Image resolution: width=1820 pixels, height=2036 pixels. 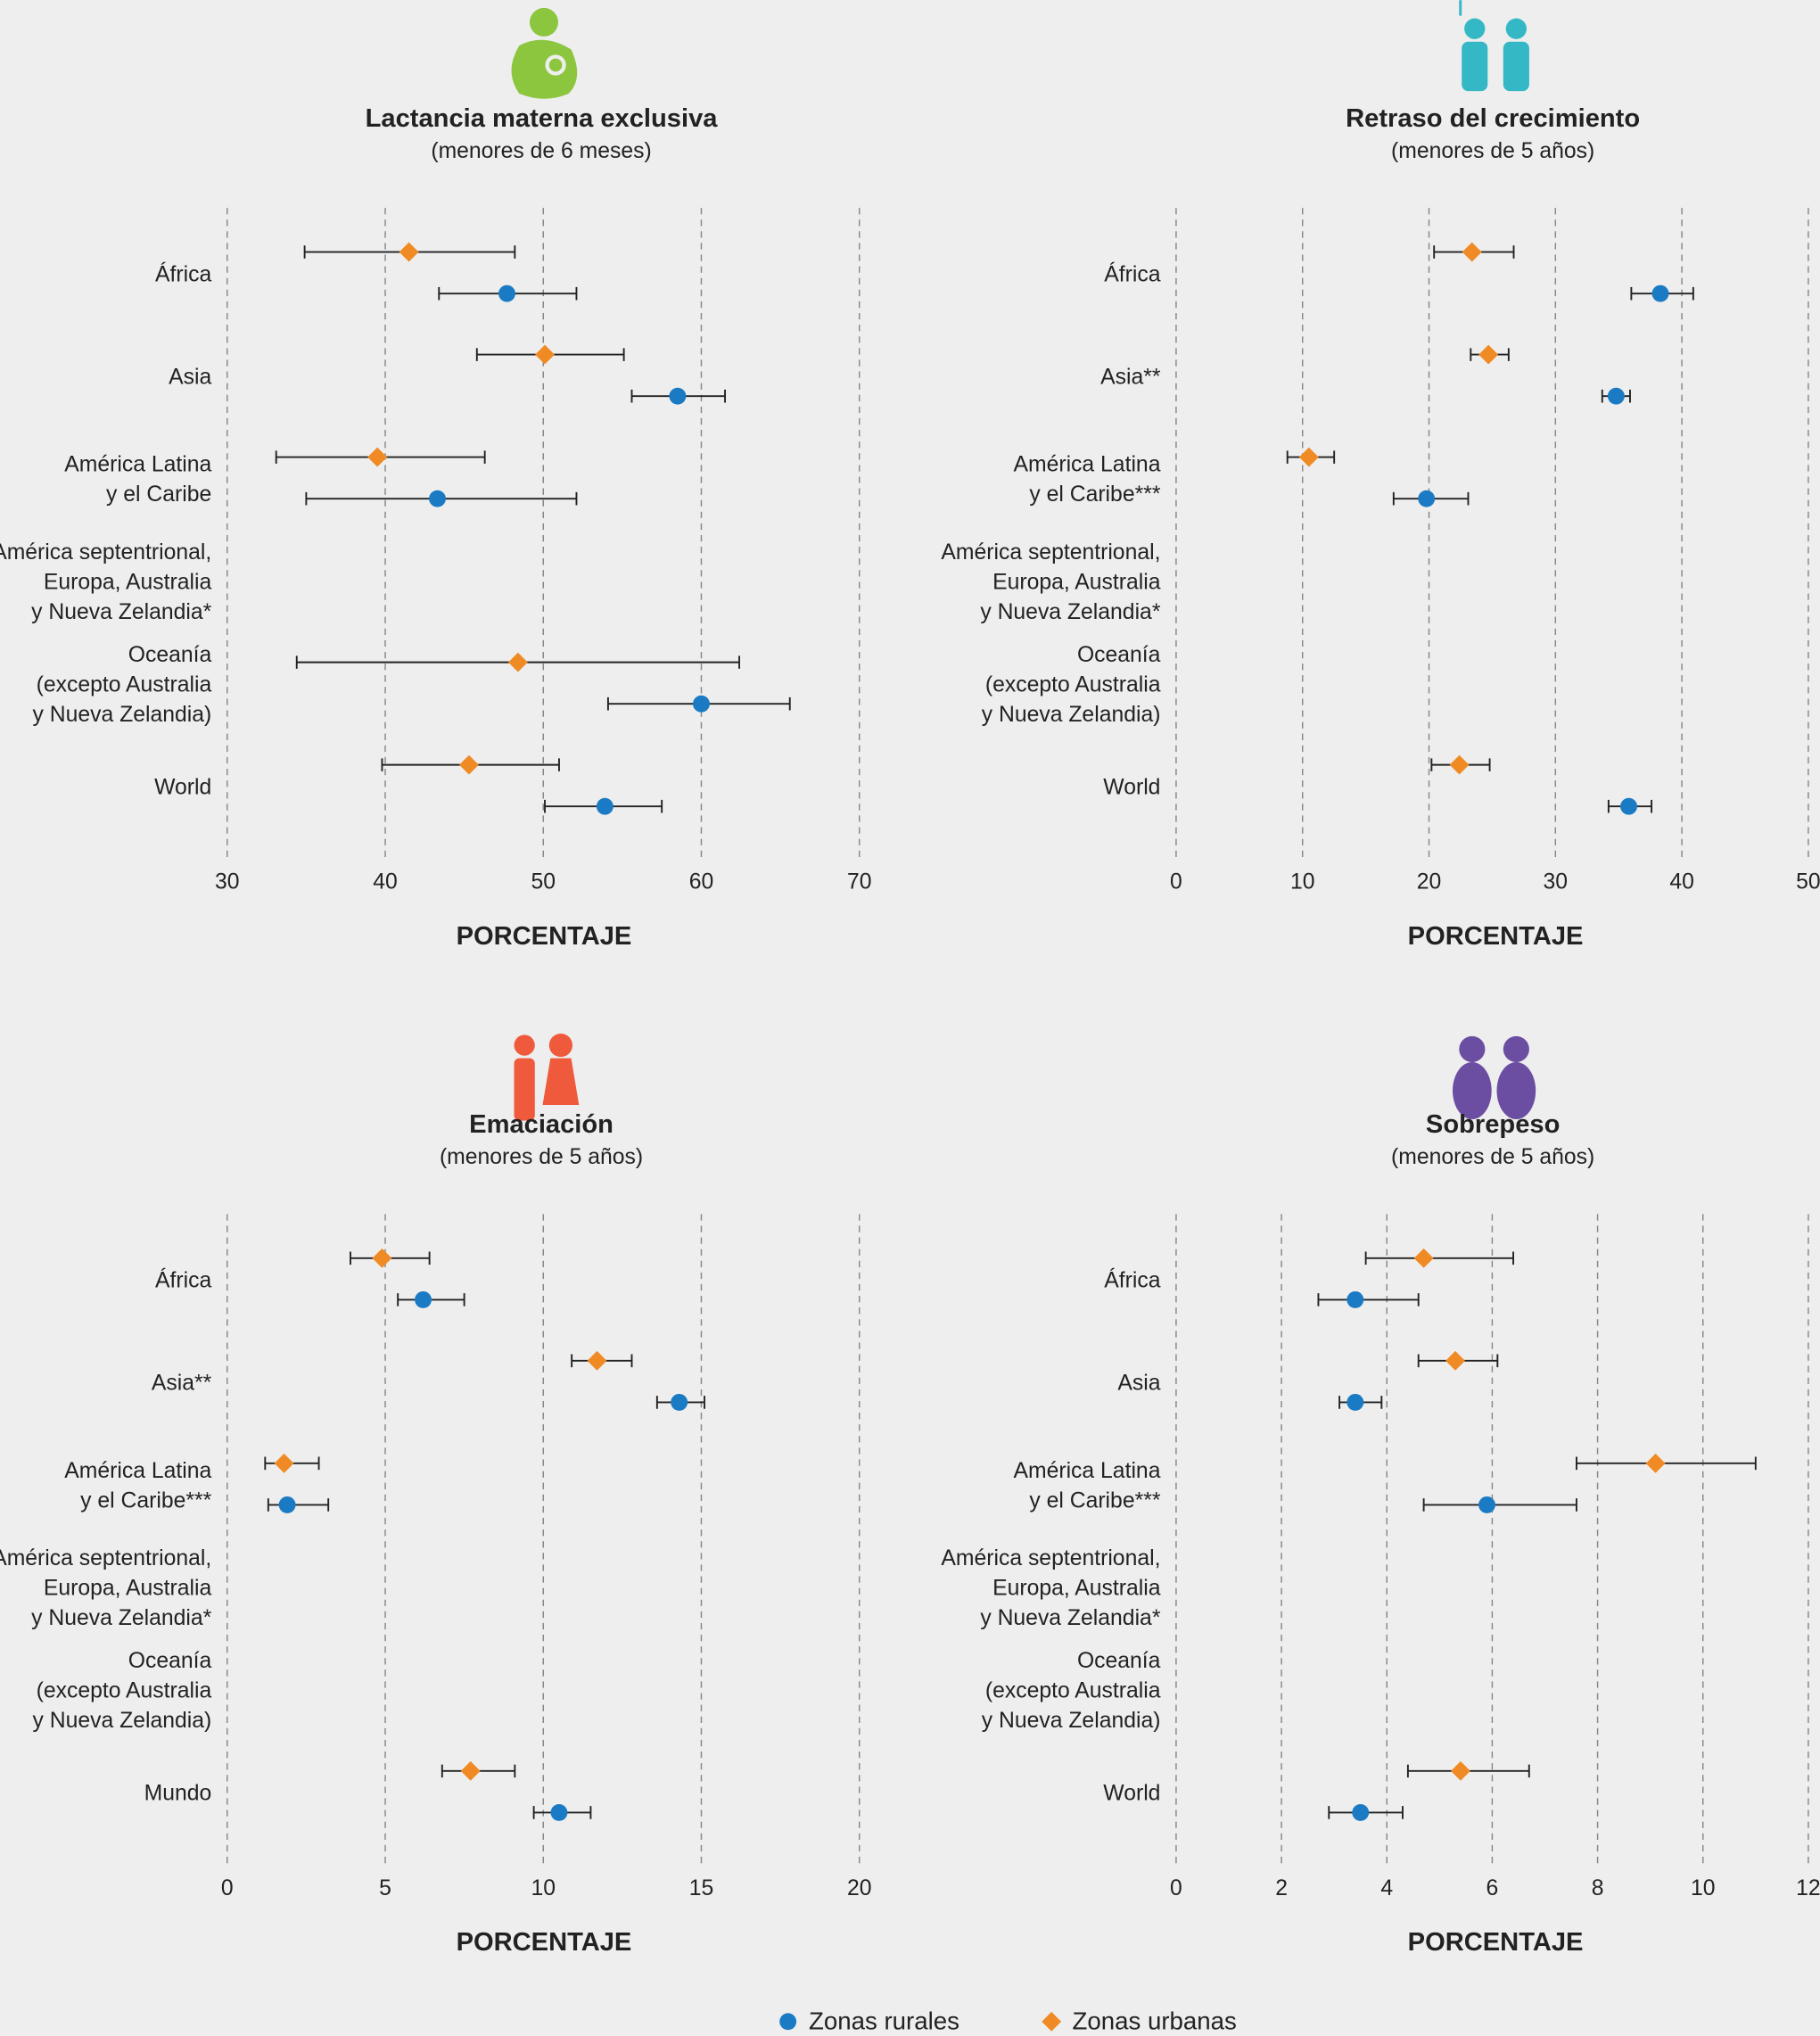 I want to click on x-tick-label: 20, so click(x=859, y=1888).